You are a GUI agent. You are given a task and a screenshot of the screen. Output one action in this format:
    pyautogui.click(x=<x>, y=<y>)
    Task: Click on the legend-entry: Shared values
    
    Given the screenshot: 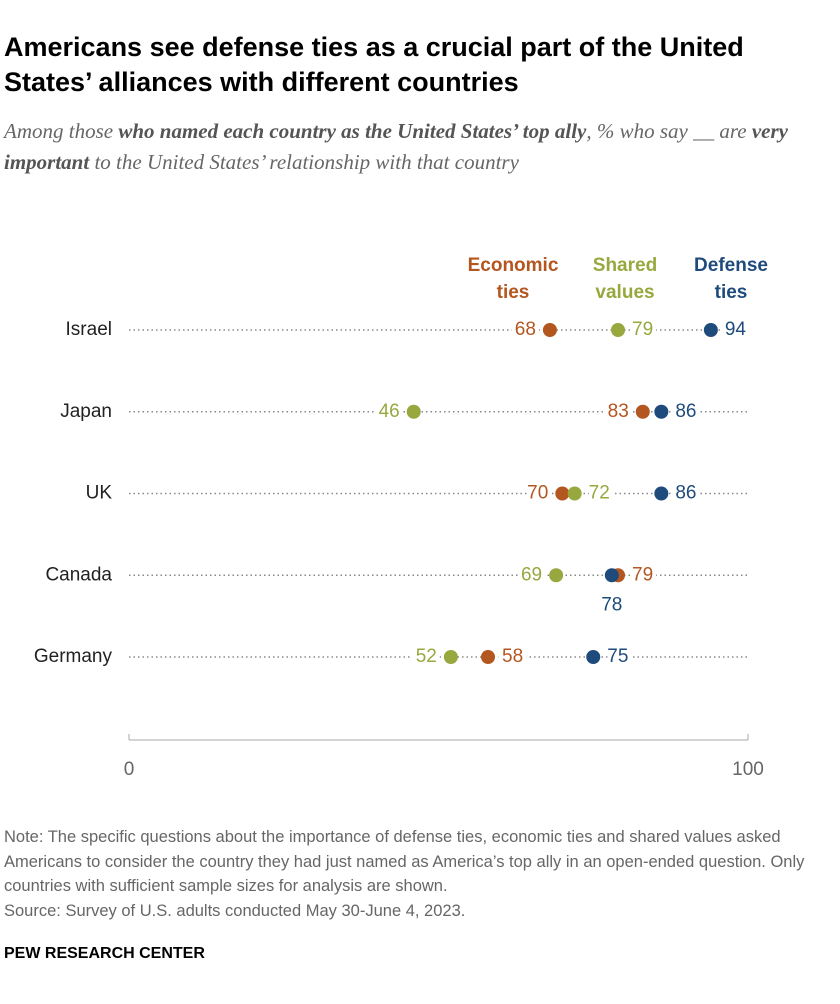 What is the action you would take?
    pyautogui.click(x=625, y=279)
    